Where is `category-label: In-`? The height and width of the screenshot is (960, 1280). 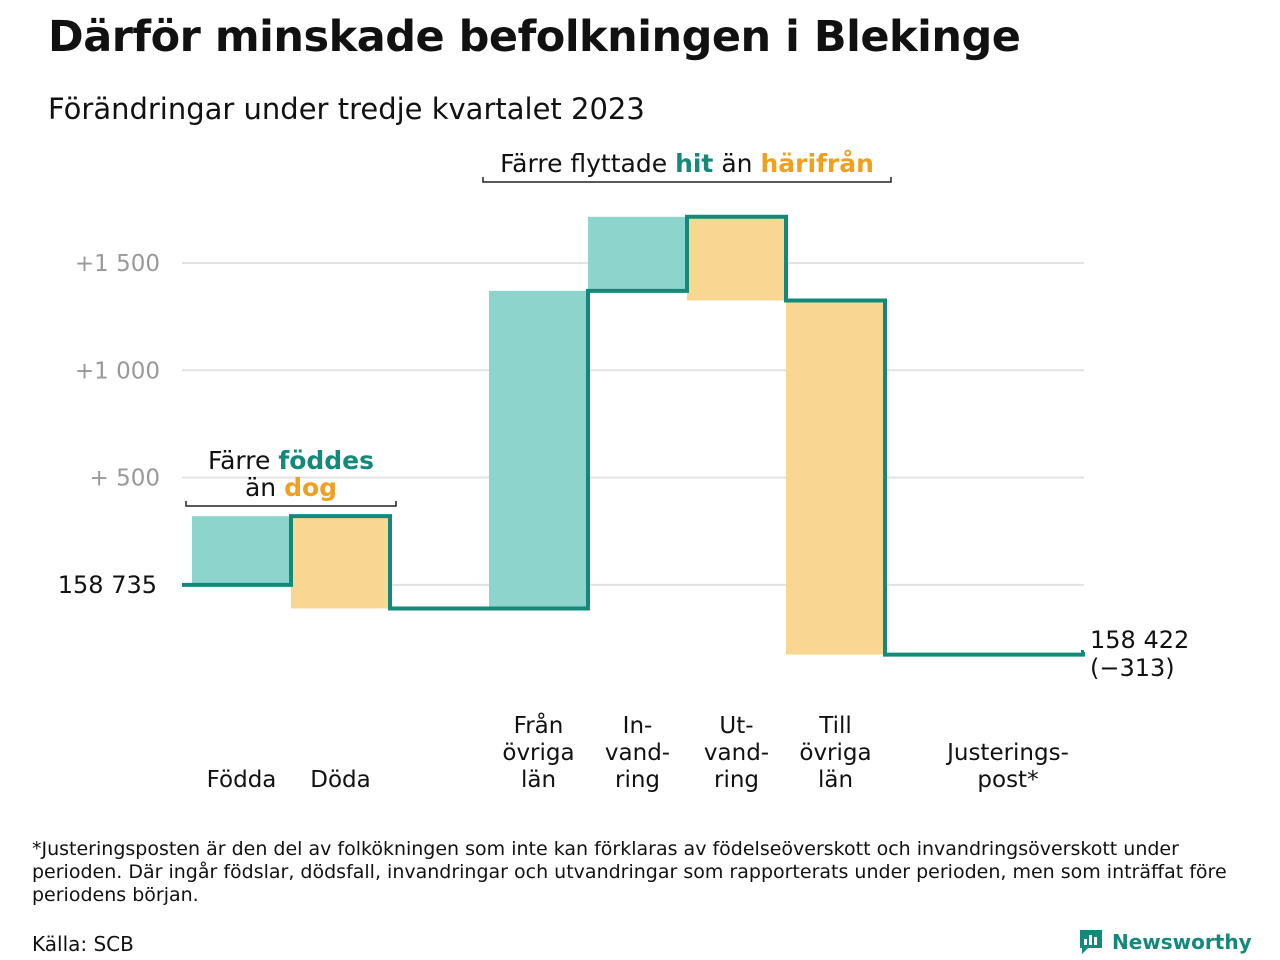
category-label: In- is located at coordinates (638, 726).